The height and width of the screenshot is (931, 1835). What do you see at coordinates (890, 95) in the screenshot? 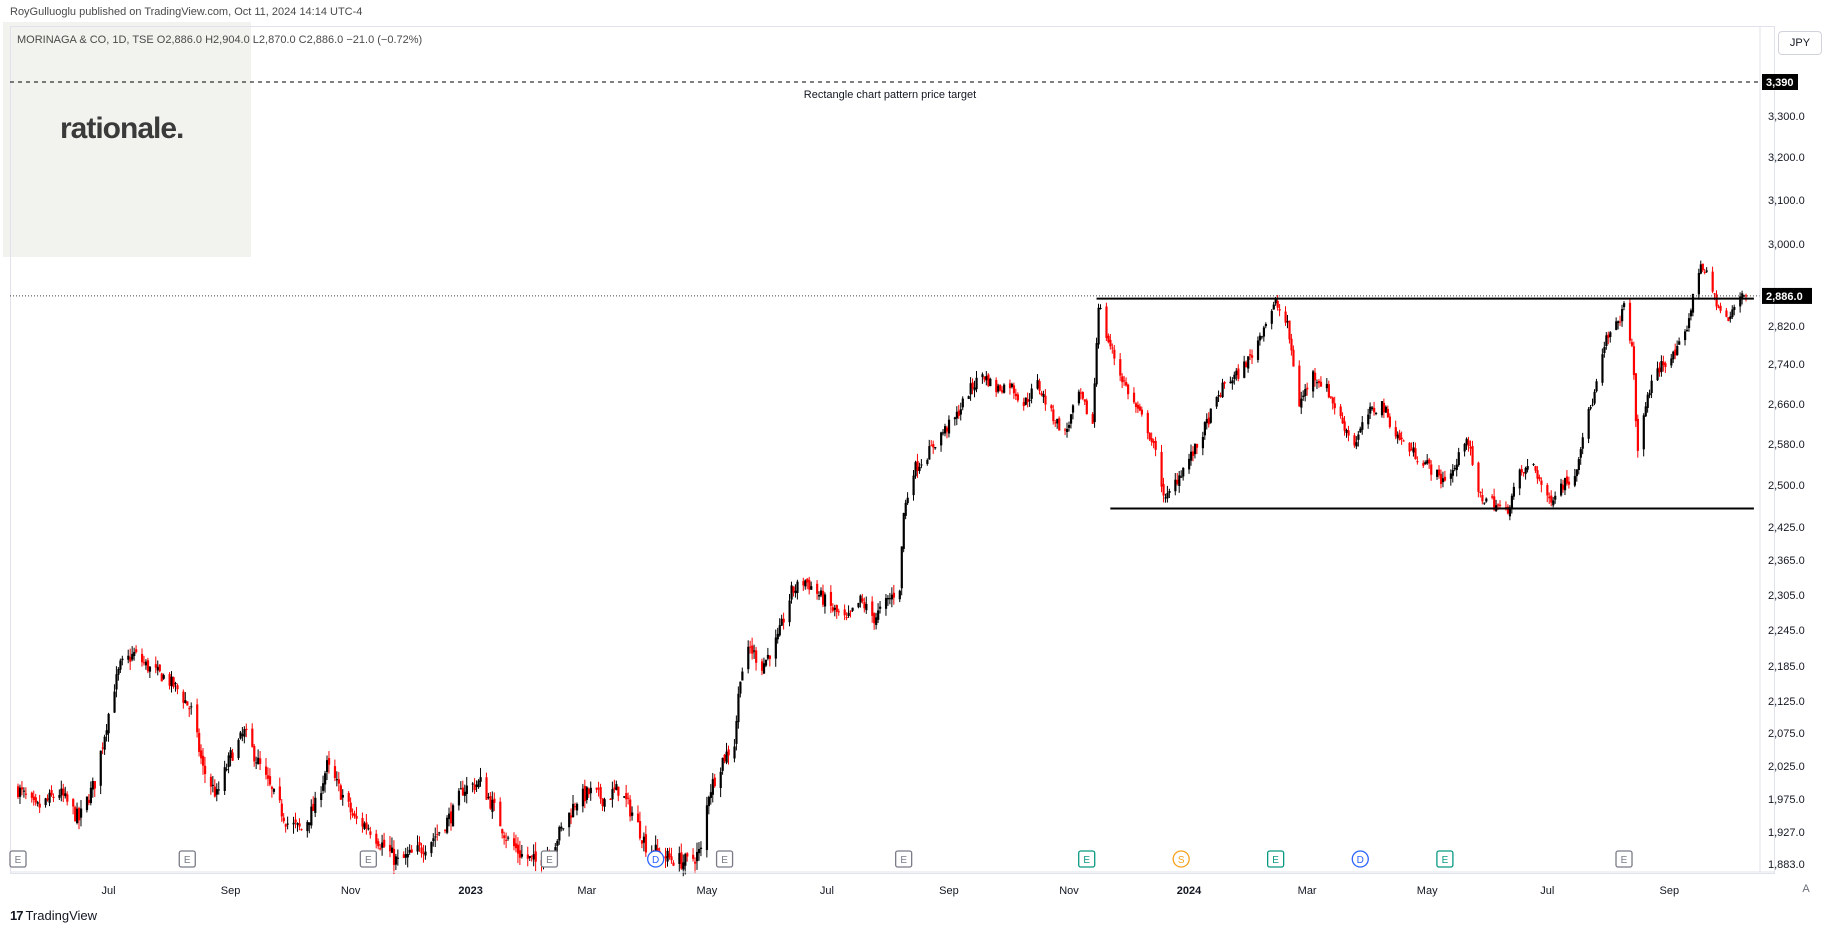
I see `price-target-label: Rectangle chart pattern price target` at bounding box center [890, 95].